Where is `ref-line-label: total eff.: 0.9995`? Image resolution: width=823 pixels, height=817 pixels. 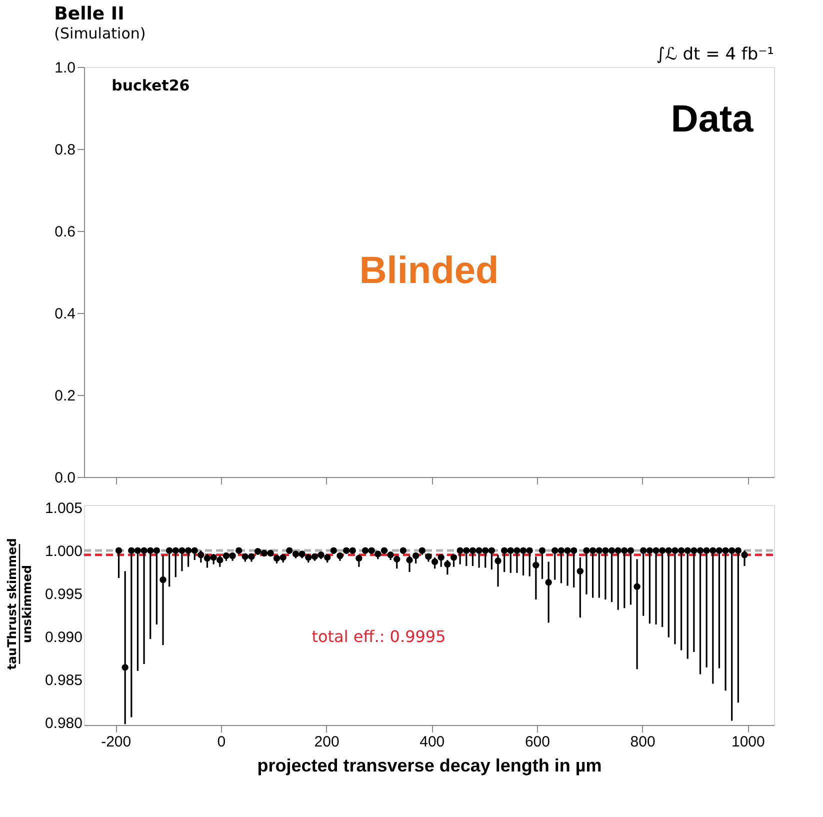 ref-line-label: total eff.: 0.9995 is located at coordinates (379, 636).